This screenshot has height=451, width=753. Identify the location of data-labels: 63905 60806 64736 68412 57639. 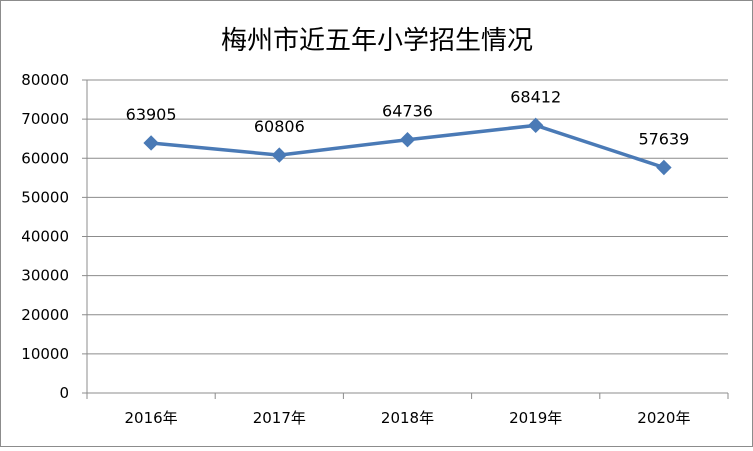
(408, 117).